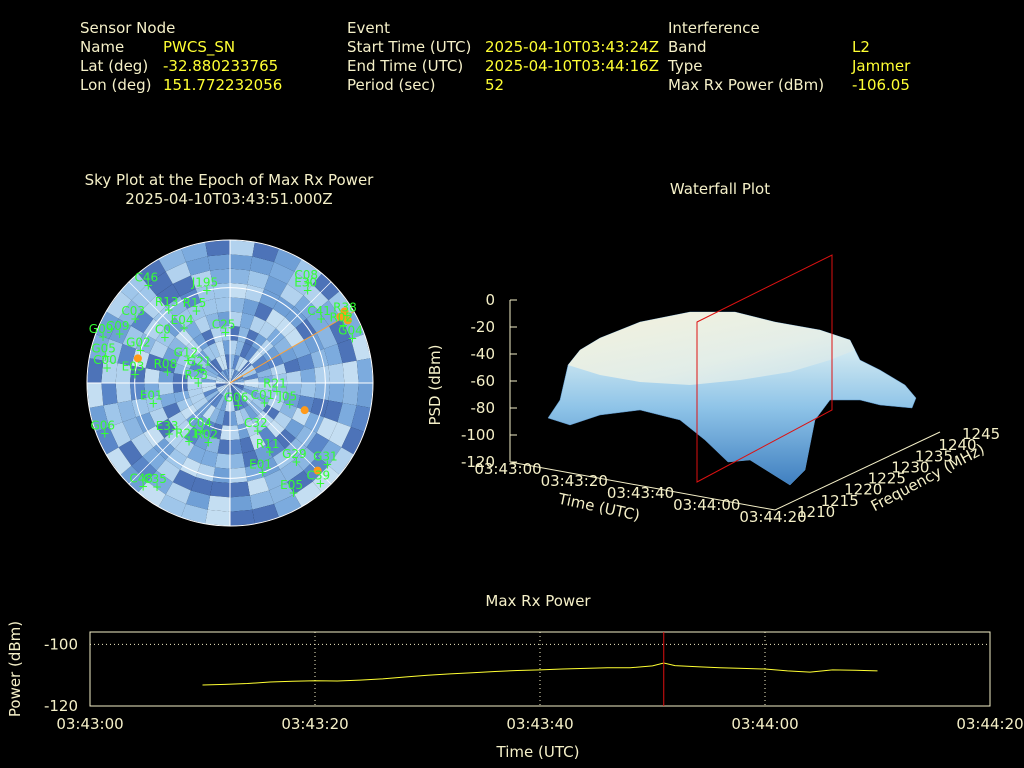  I want to click on skyplot-sat-label: R15, so click(195, 303).